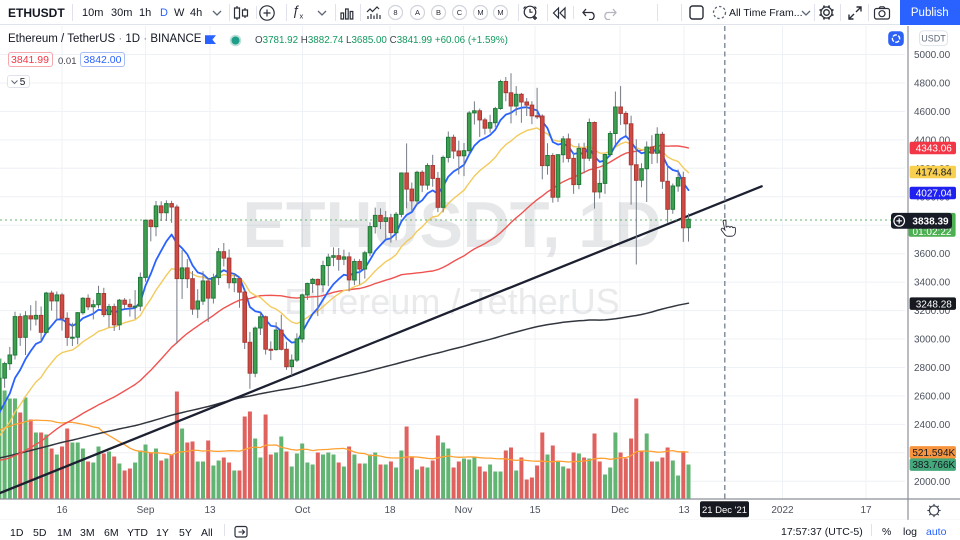 This screenshot has height=540, width=960. Describe the element at coordinates (390, 510) in the screenshot. I see `svg-text: 18` at that location.